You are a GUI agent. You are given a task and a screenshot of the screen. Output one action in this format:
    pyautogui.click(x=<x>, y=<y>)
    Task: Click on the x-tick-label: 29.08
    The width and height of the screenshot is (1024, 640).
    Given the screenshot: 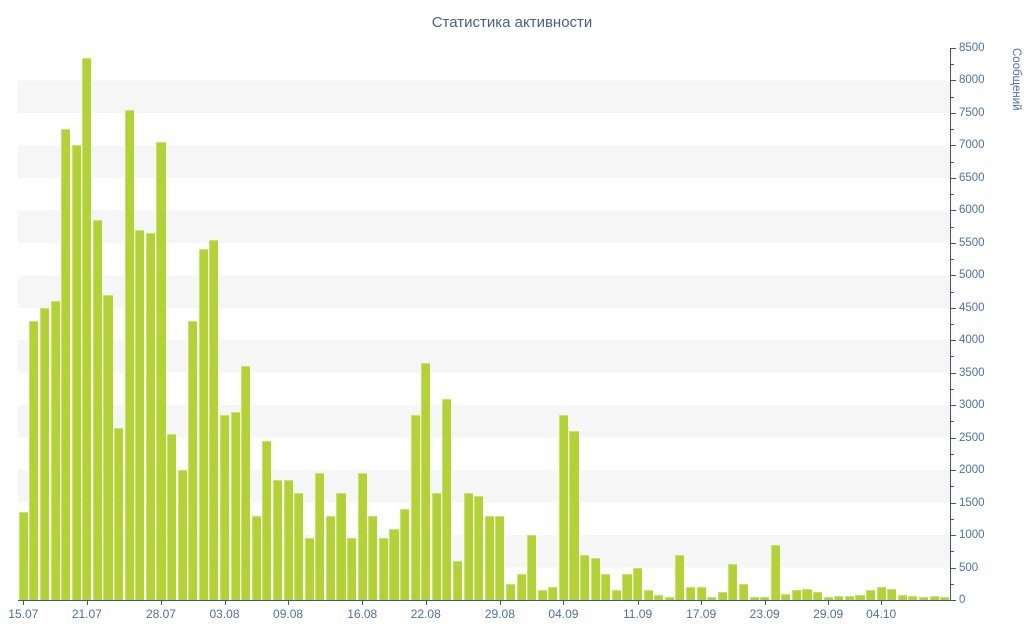 What is the action you would take?
    pyautogui.click(x=499, y=614)
    